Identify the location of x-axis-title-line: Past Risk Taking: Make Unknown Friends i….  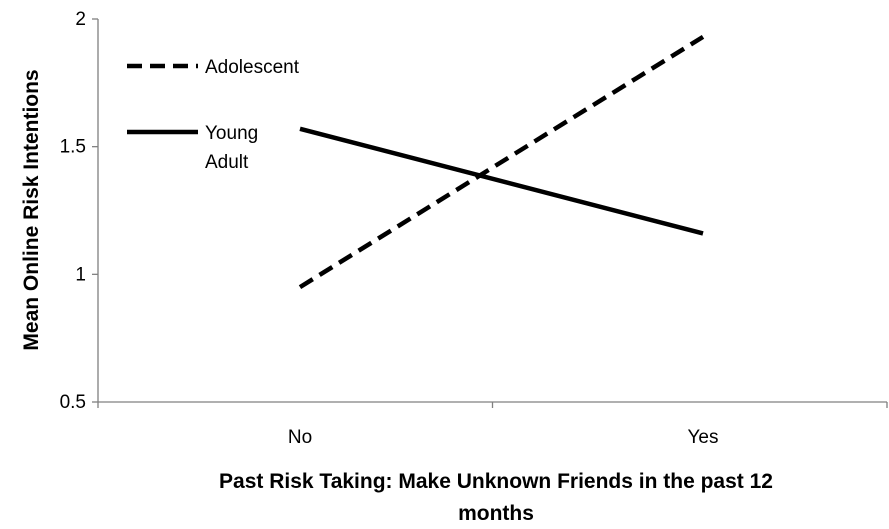
(496, 481).